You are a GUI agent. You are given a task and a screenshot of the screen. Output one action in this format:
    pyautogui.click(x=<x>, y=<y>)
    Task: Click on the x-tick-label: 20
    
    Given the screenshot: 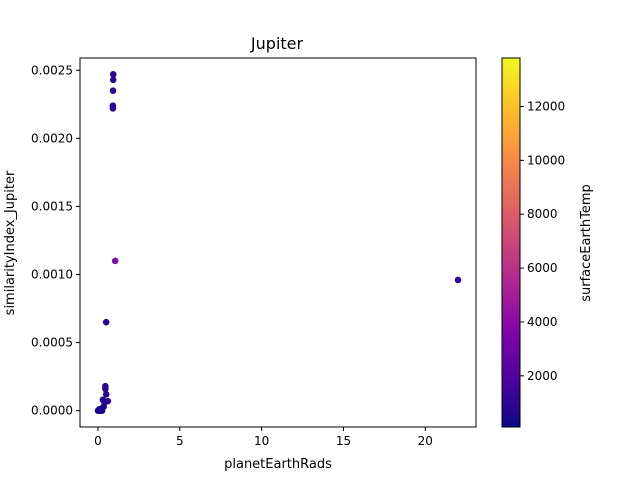 What is the action you would take?
    pyautogui.click(x=425, y=441)
    